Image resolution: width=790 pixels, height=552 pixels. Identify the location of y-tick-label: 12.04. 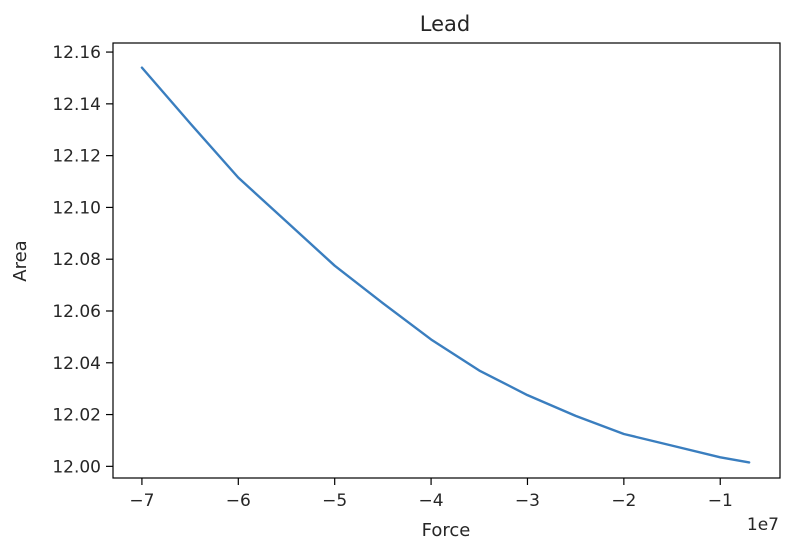
(76, 364).